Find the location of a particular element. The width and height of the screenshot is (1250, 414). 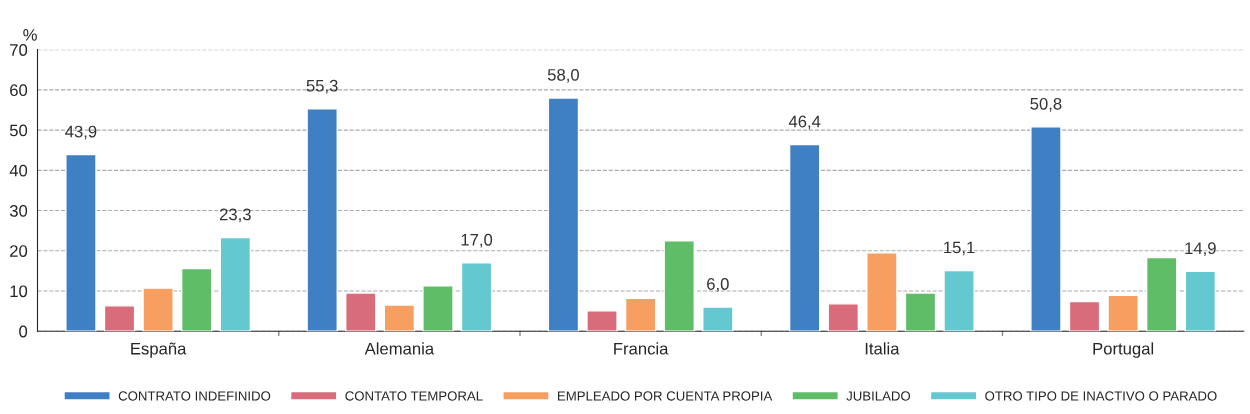

data-label: 15,1 is located at coordinates (959, 248).